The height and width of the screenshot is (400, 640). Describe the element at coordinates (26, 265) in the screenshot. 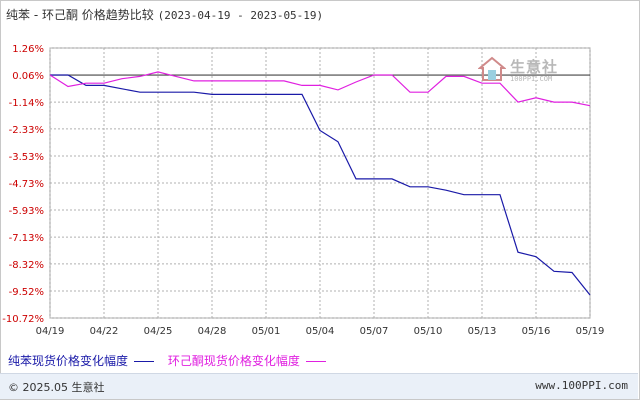

I see `y-tick-label: -8.32%` at that location.